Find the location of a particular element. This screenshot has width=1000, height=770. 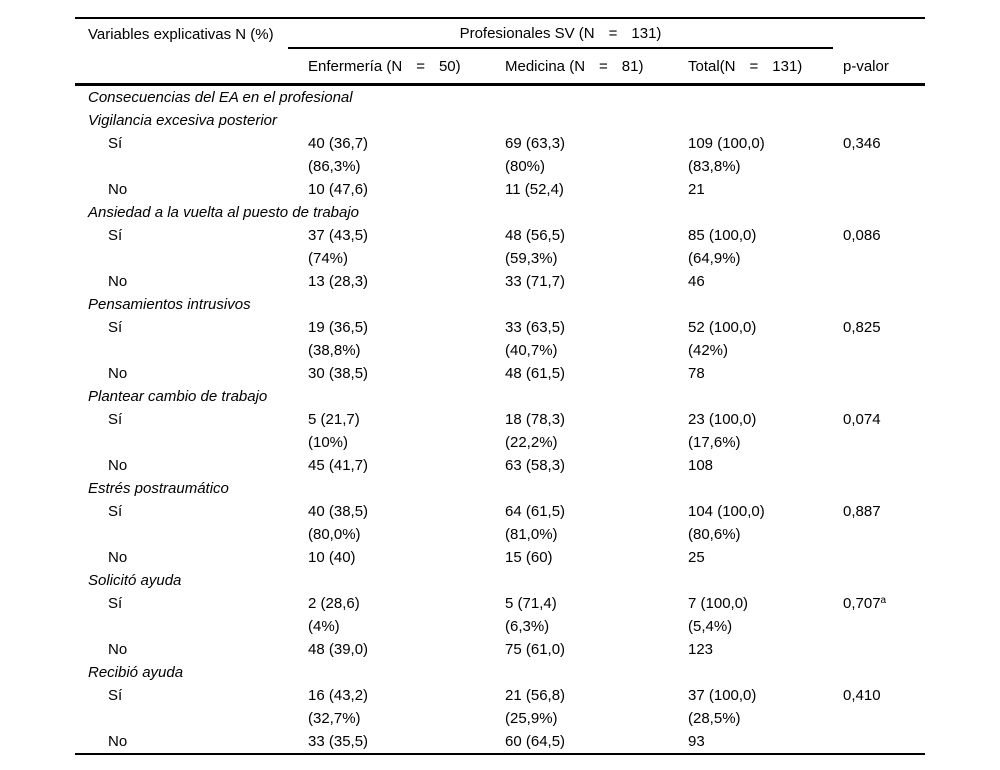

cell-enfermeria: 13 (28,3) is located at coordinates (338, 281).